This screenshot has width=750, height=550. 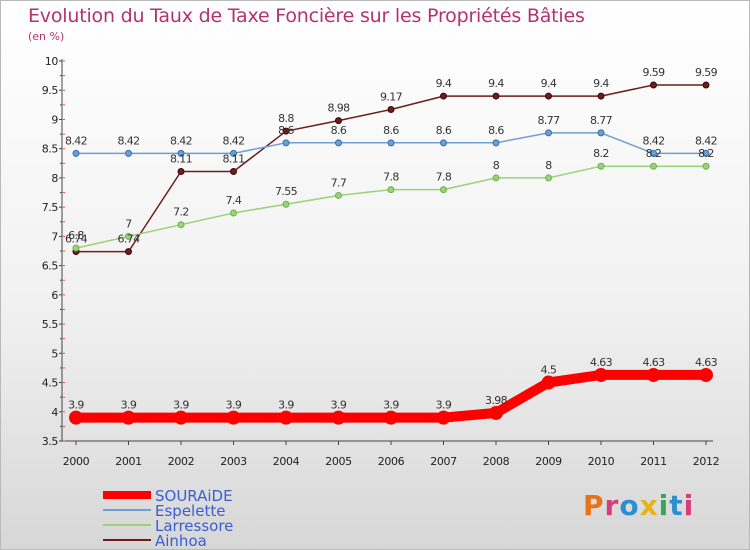 I want to click on x-tick-label: 2007, so click(x=443, y=461).